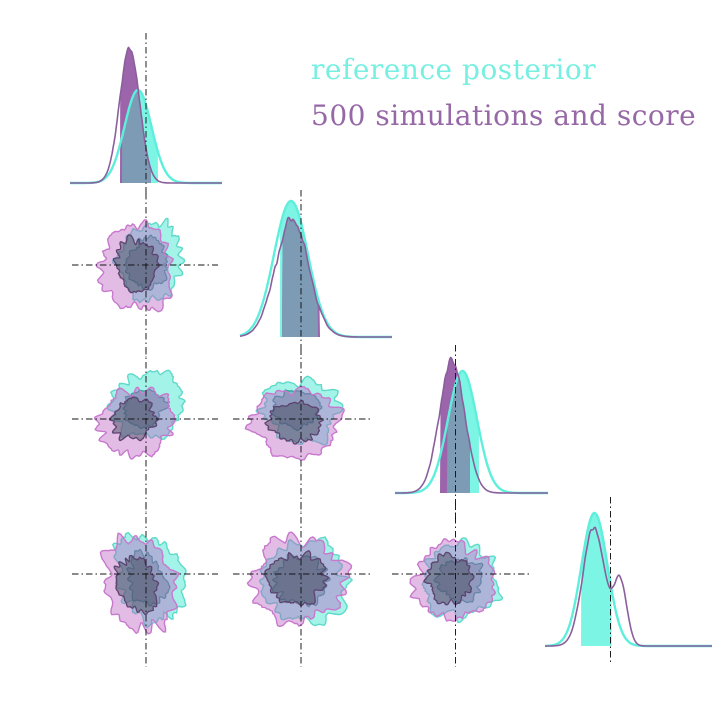 The image size is (720, 720). What do you see at coordinates (504, 115) in the screenshot?
I see `legend-item-simulations-and-score: 500 simulations and score` at bounding box center [504, 115].